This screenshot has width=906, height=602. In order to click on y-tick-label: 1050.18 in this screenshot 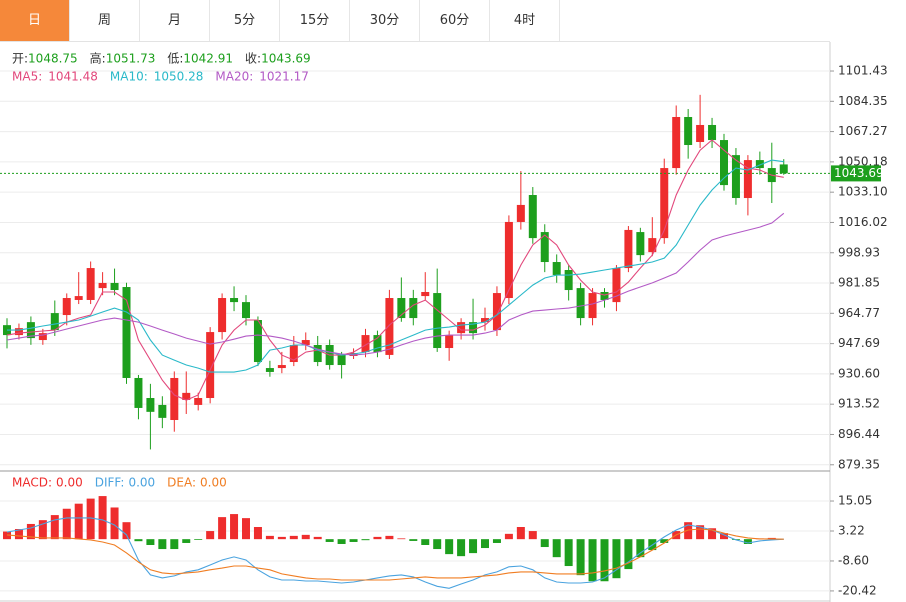, I will do `click(863, 161)`.